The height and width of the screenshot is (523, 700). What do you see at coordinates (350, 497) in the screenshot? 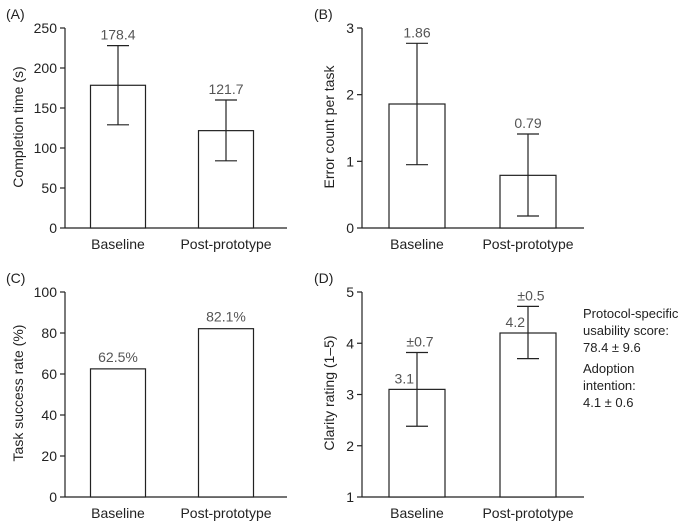
I see `panel-d-ytick-label: 1` at bounding box center [350, 497].